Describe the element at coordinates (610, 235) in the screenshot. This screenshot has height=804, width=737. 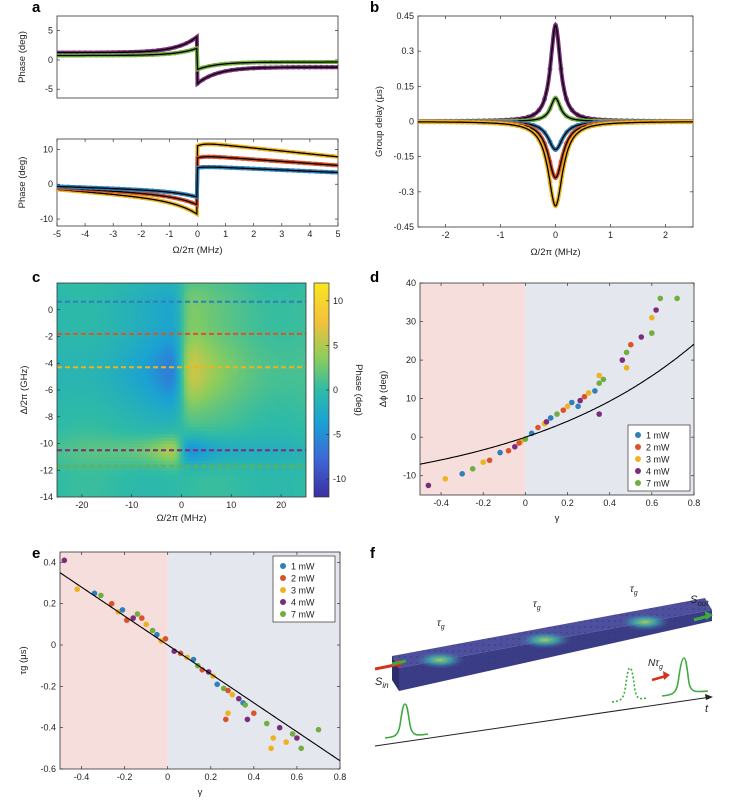
I see `x-tick-label: 1` at that location.